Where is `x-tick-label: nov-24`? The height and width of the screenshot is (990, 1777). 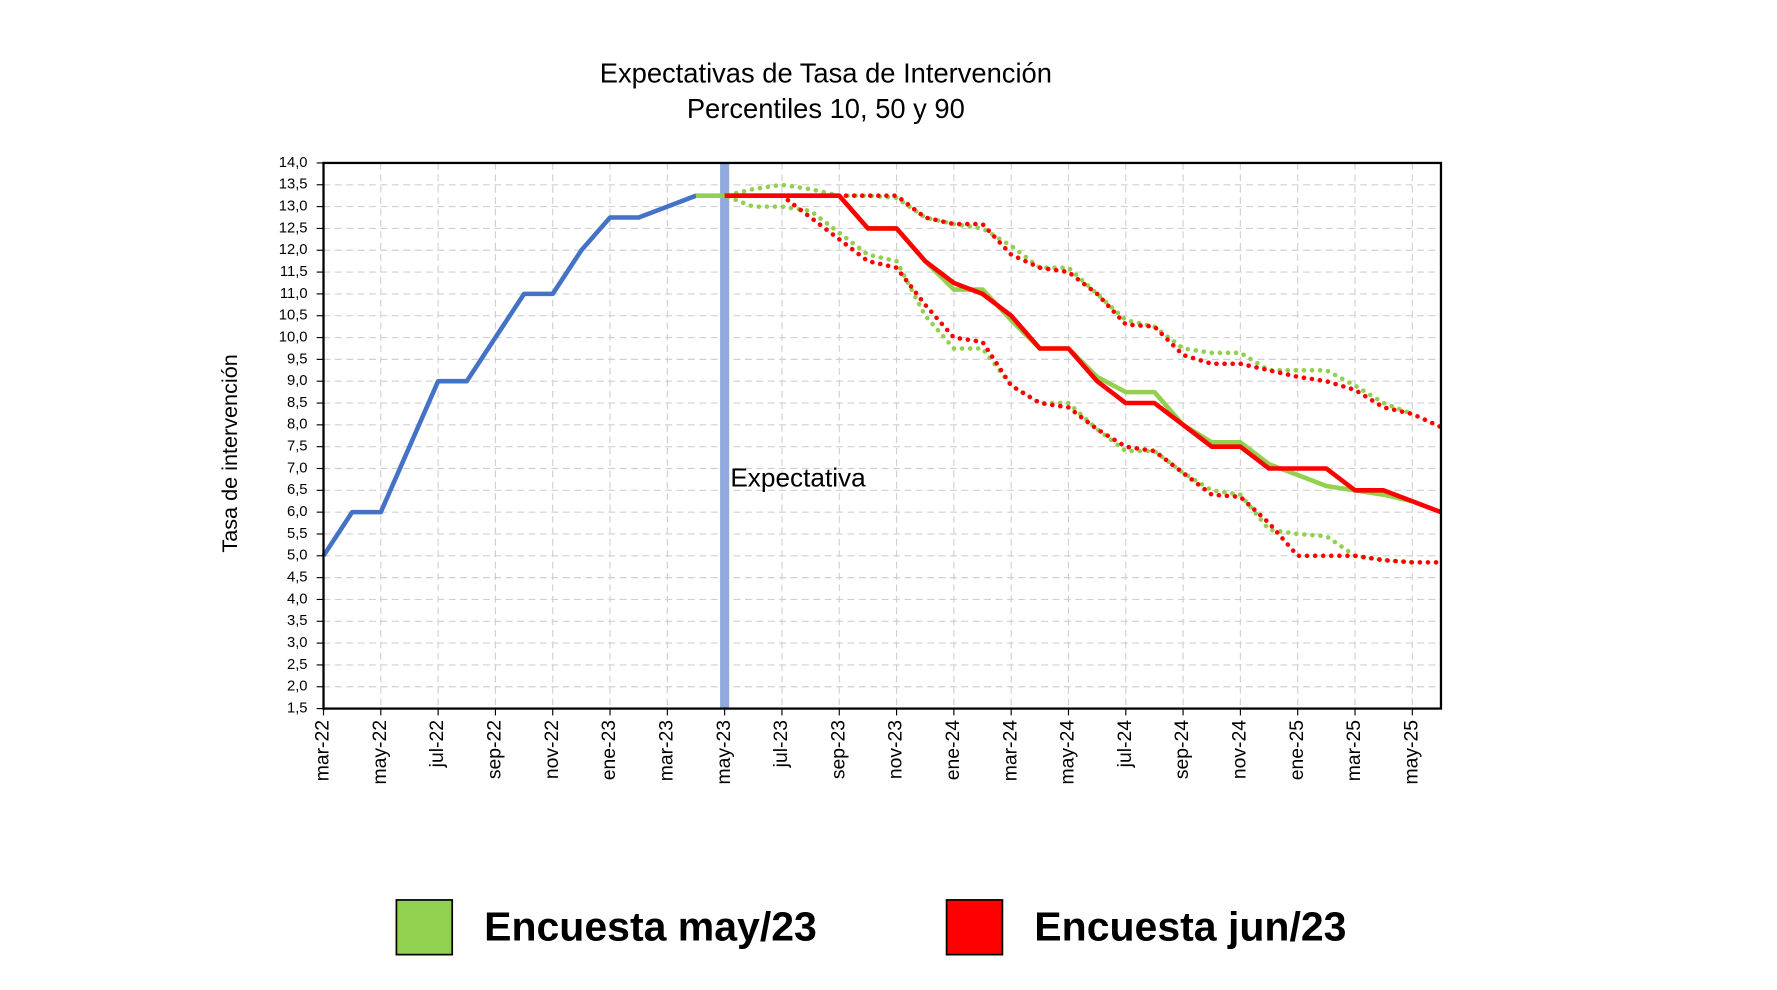 x-tick-label: nov-24 is located at coordinates (1240, 749).